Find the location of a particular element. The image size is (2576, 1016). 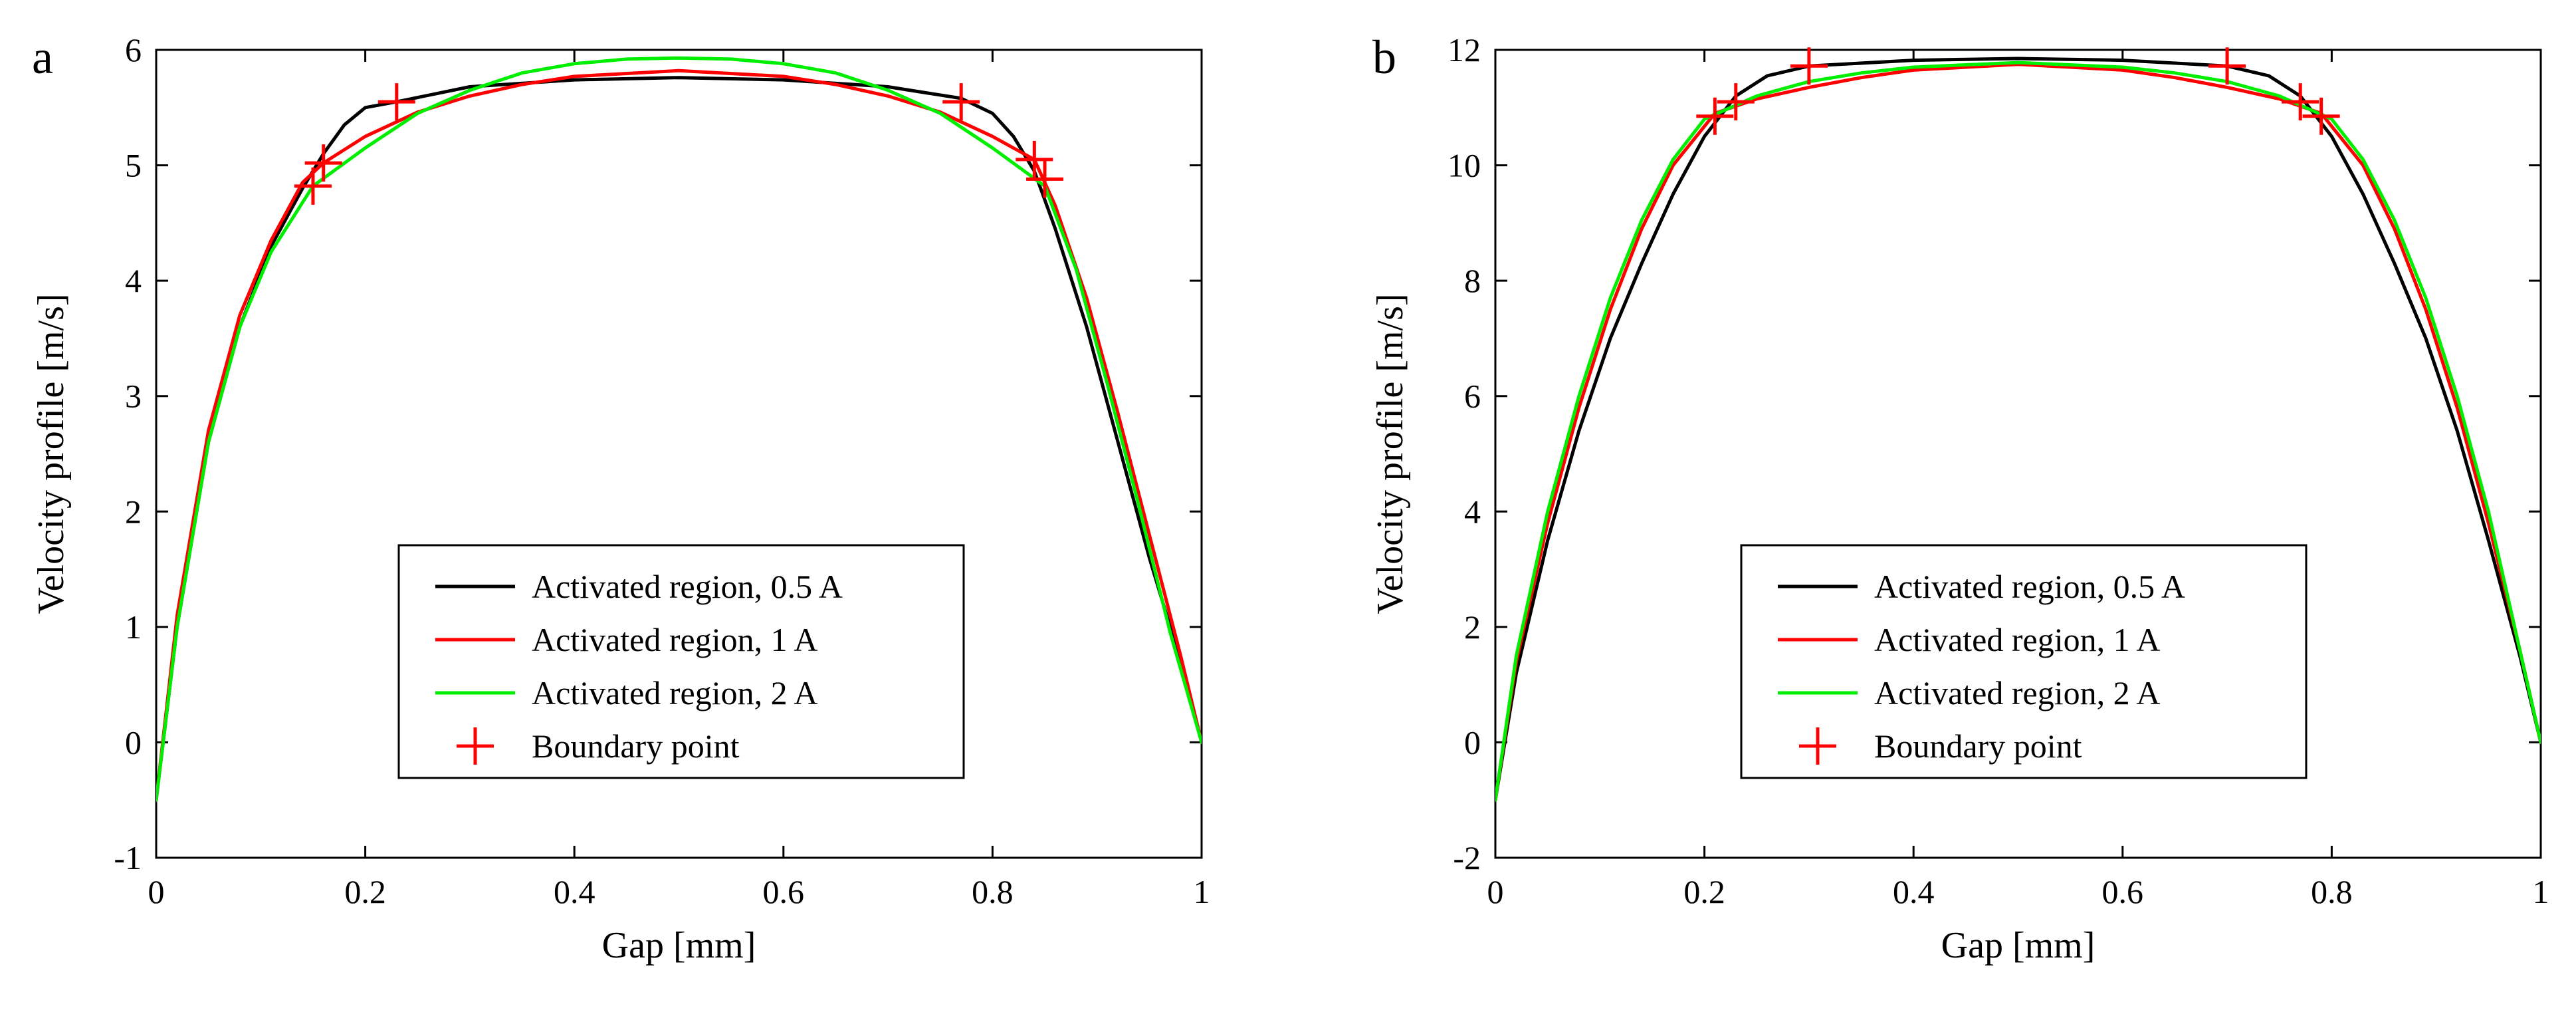

y-tick-label: 8 is located at coordinates (1472, 280).